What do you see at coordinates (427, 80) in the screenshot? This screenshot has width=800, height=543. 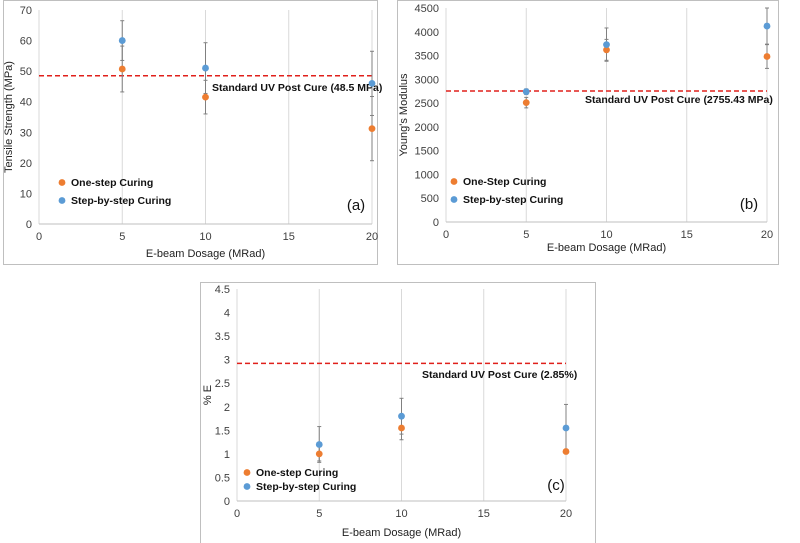 I see `y-tick-label: 3000` at bounding box center [427, 80].